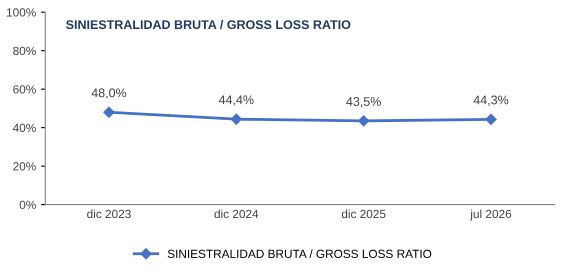 Image resolution: width=566 pixels, height=271 pixels. Describe the element at coordinates (109, 93) in the screenshot. I see `data-label: 48,0%` at that location.